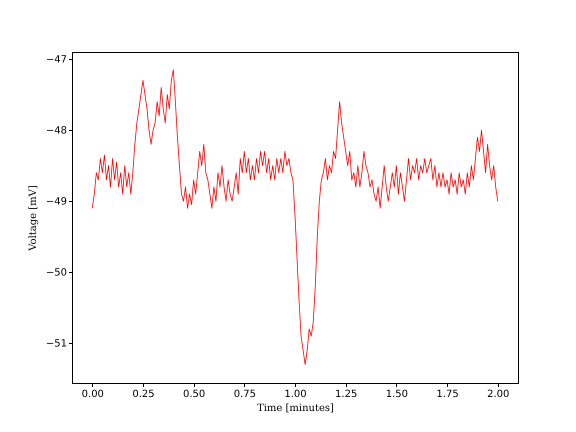  I want to click on x-tick-label: 1.00, so click(295, 394).